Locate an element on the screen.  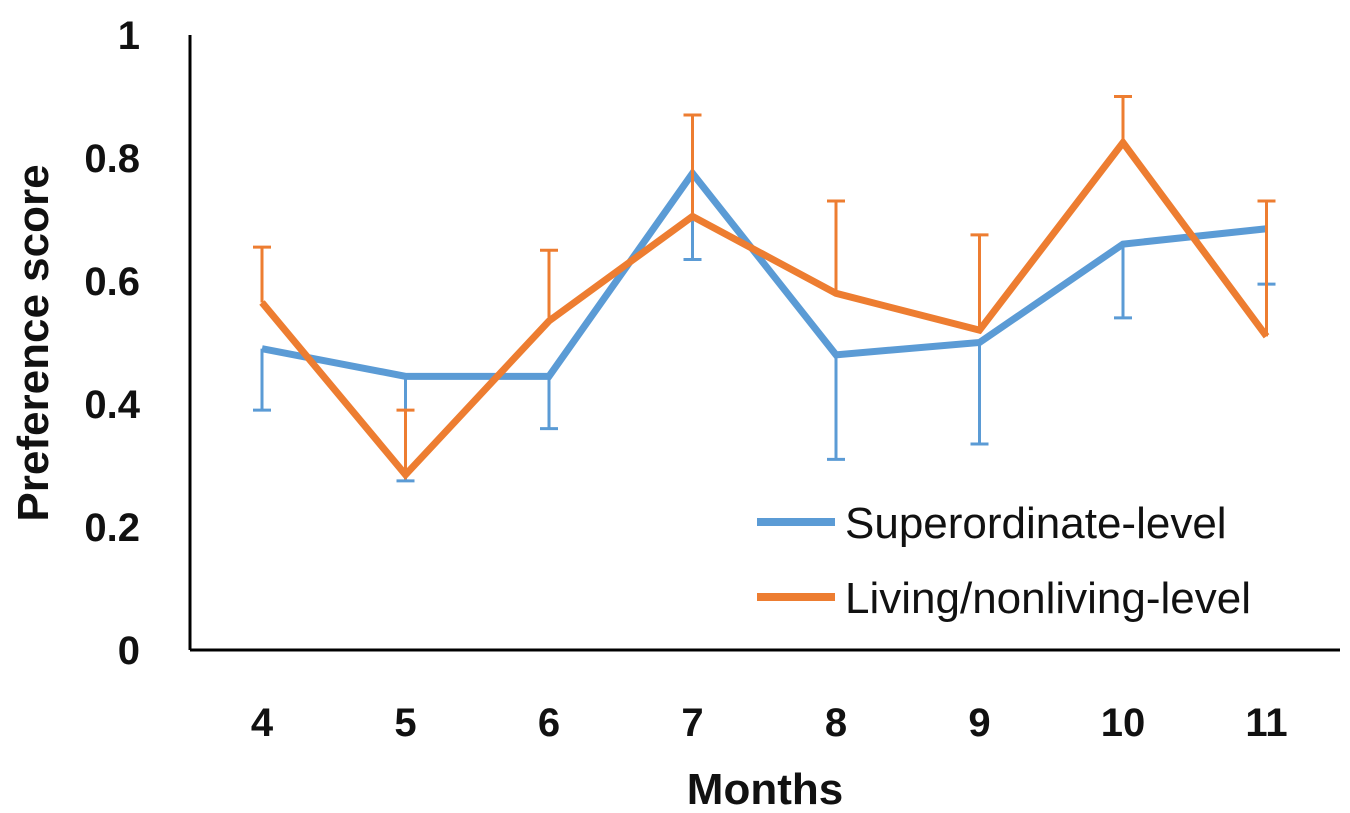
y-tick-labels: 0 0.2 0.4 0.6 0.8 1 is located at coordinates (112, 343).